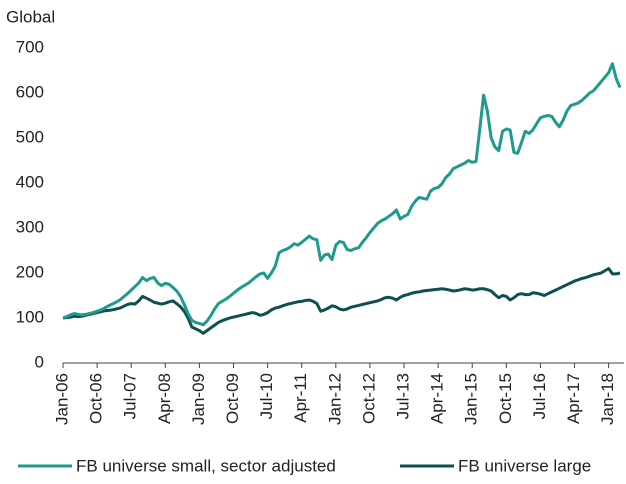  Describe the element at coordinates (61, 399) in the screenshot. I see `x-tick-label: Jan-06` at that location.